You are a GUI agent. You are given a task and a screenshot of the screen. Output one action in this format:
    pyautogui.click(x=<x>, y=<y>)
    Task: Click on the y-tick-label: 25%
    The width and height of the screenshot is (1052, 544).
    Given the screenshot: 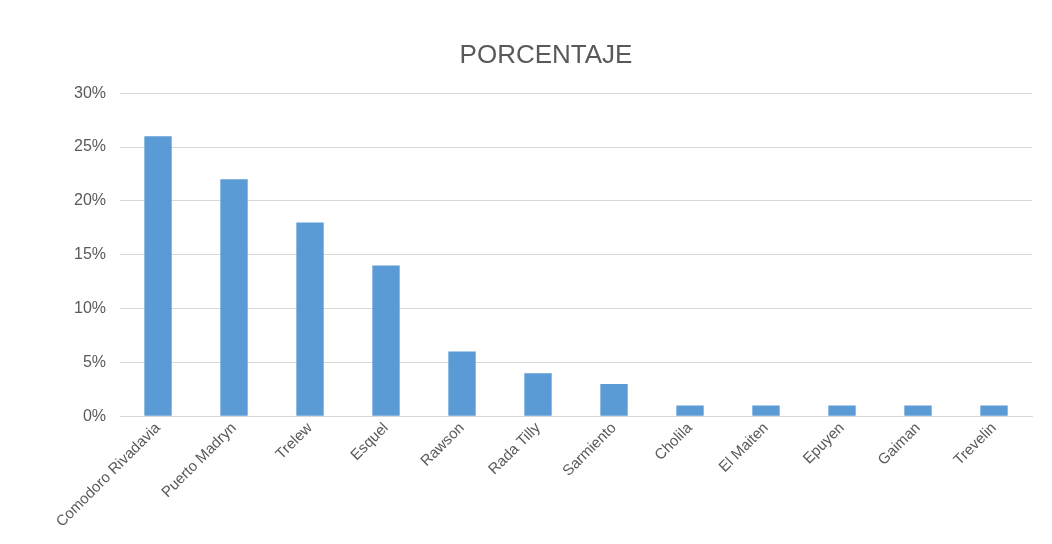 What is the action you would take?
    pyautogui.click(x=90, y=146)
    